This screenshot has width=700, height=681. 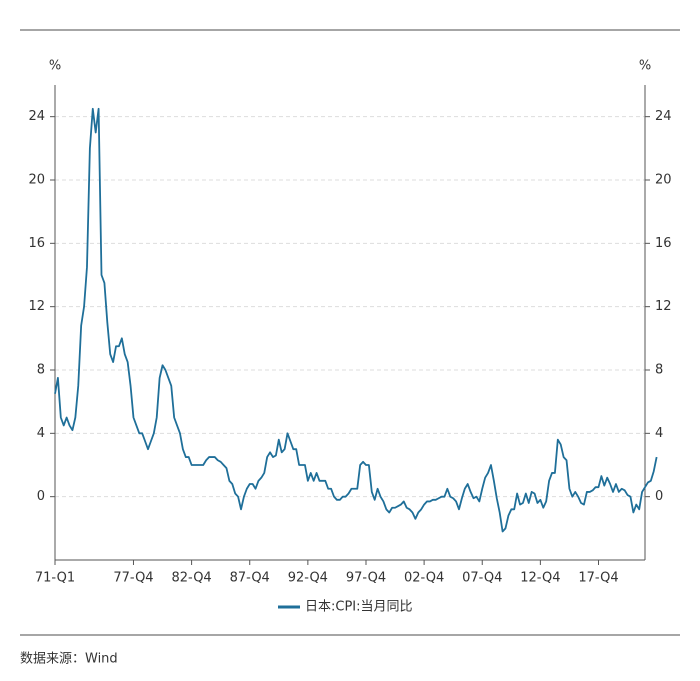 I want to click on x-tick-label: 97-Q4, so click(x=366, y=578).